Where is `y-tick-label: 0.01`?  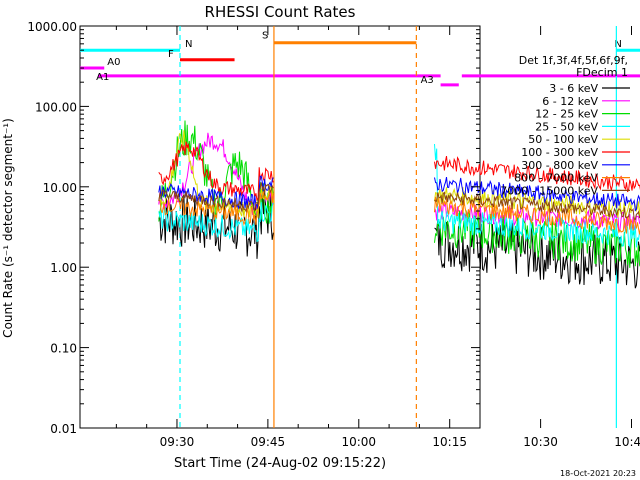 y-tick-label: 0.01 is located at coordinates (63, 429).